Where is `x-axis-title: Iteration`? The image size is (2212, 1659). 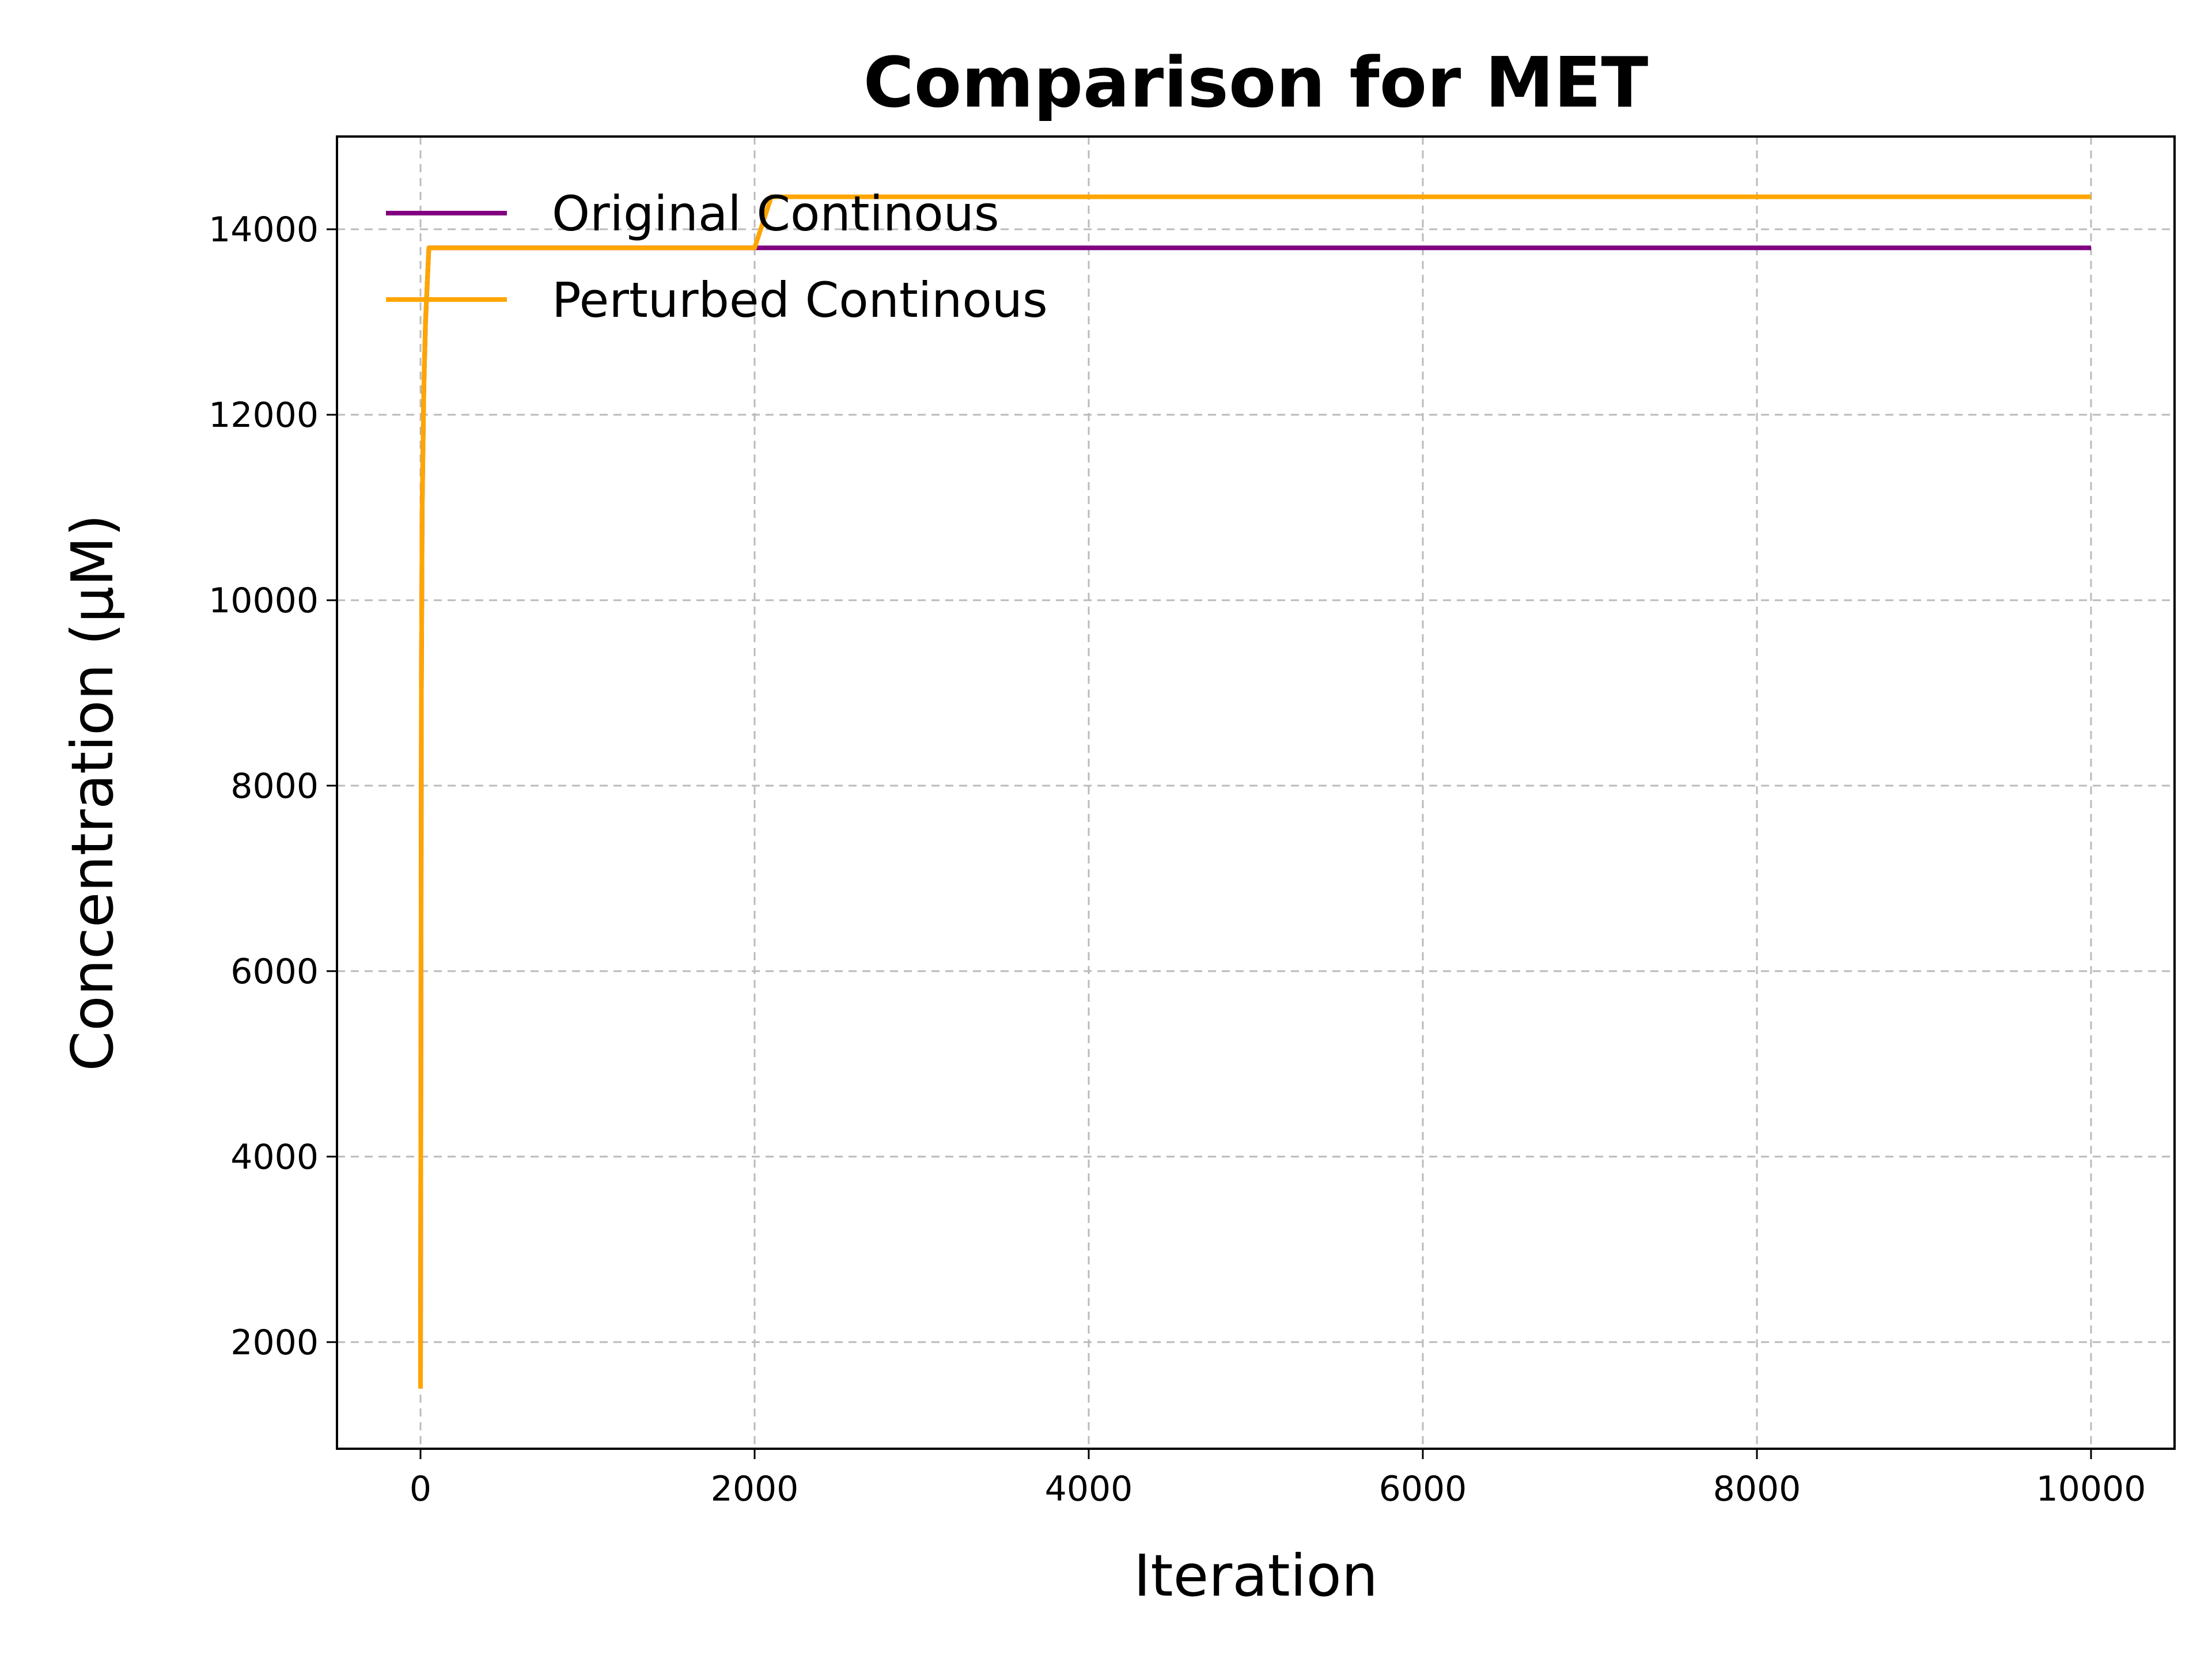 x-axis-title: Iteration is located at coordinates (1256, 1575).